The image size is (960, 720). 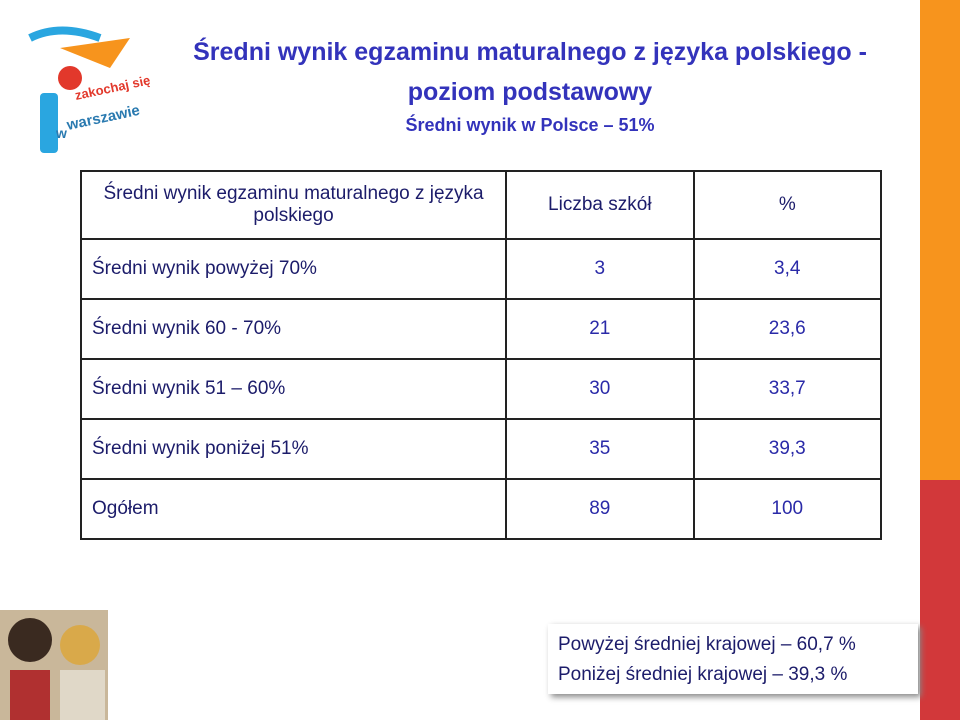 I want to click on table-cell: 3,4, so click(x=787, y=269).